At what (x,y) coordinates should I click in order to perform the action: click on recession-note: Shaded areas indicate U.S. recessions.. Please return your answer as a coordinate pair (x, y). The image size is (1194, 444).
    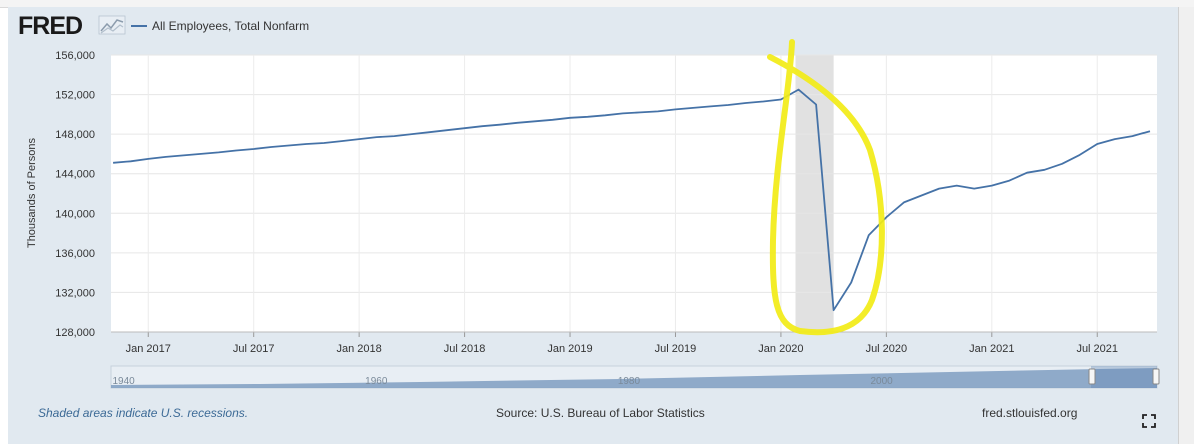
    Looking at the image, I should click on (143, 413).